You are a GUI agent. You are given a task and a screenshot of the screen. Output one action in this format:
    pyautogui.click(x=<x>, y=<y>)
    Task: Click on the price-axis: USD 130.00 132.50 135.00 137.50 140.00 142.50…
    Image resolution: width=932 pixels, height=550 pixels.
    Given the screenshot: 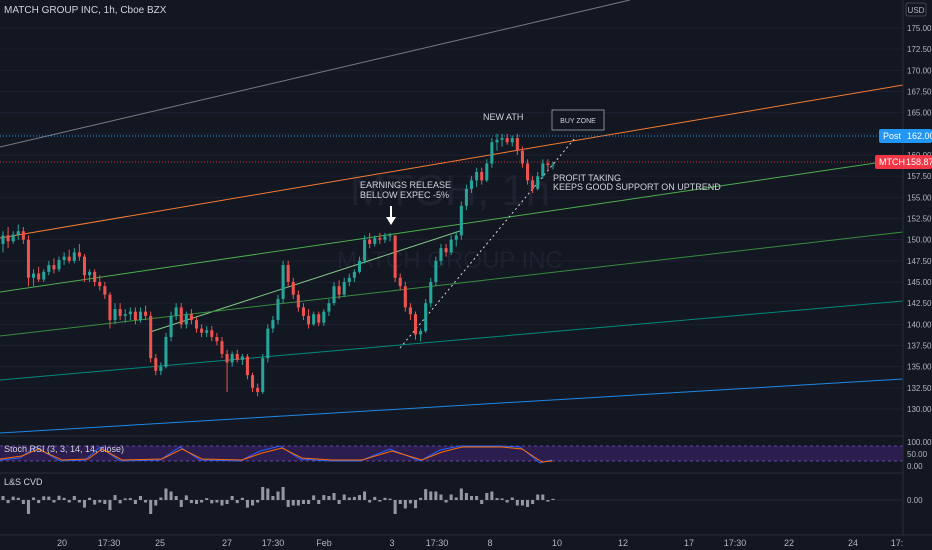 What is the action you would take?
    pyautogui.click(x=903, y=275)
    